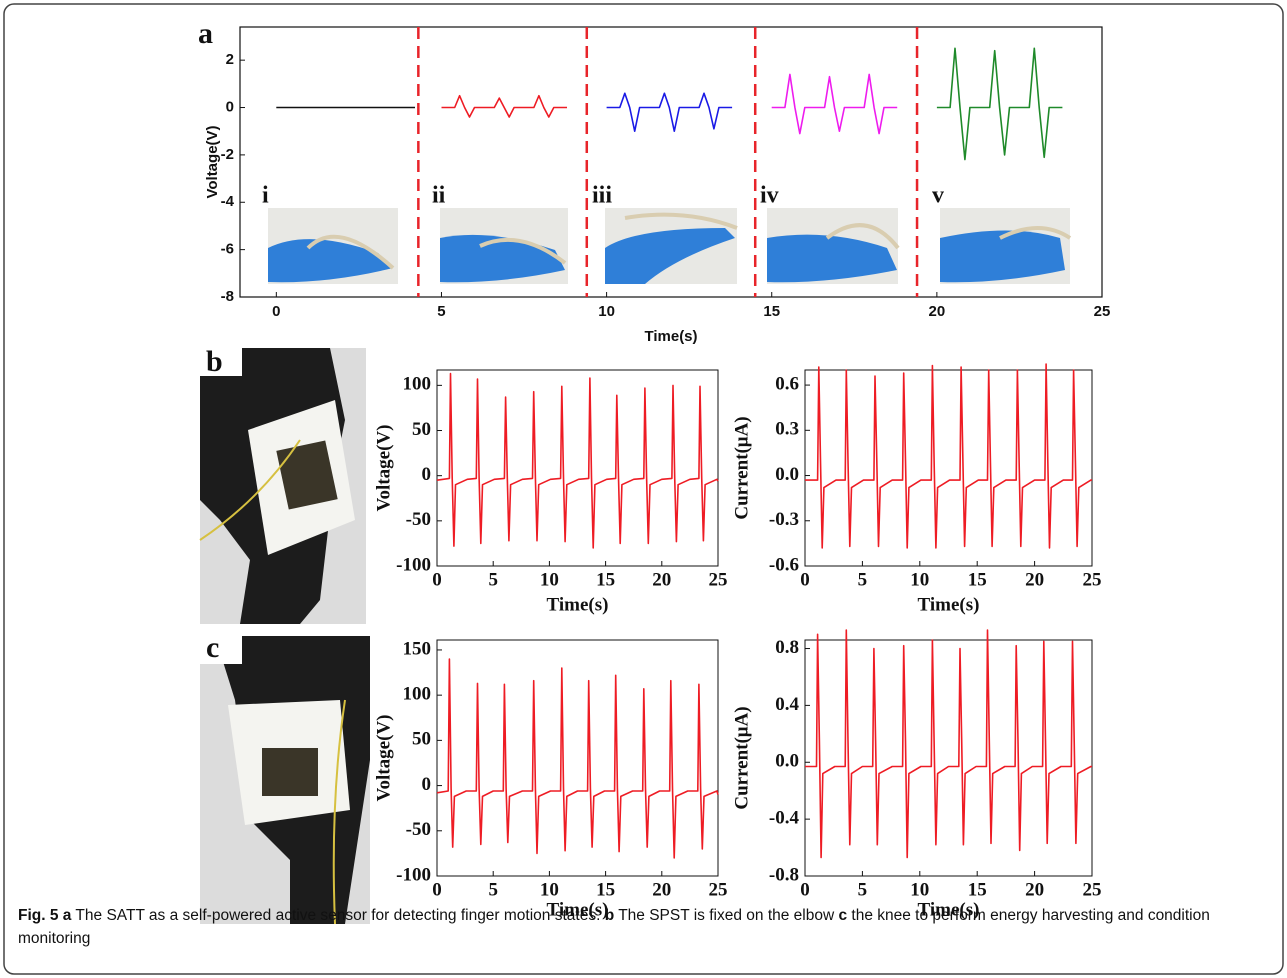  What do you see at coordinates (726, 915) in the screenshot?
I see `caption-text: The SPST is fixed on the elbow` at bounding box center [726, 915].